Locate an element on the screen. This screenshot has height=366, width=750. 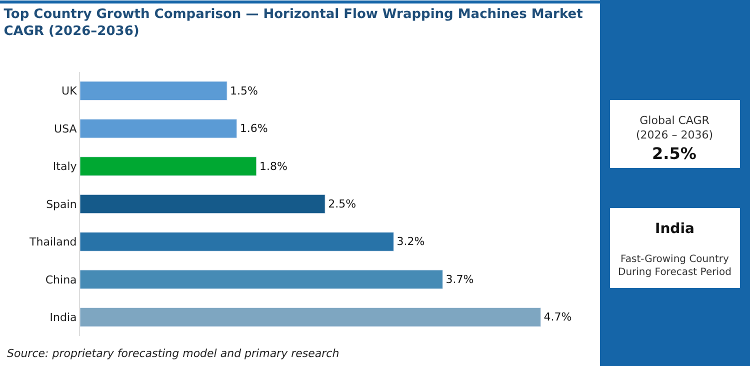
source-note: Source: proprietary forecasting model and primary research is located at coordinates (173, 353).